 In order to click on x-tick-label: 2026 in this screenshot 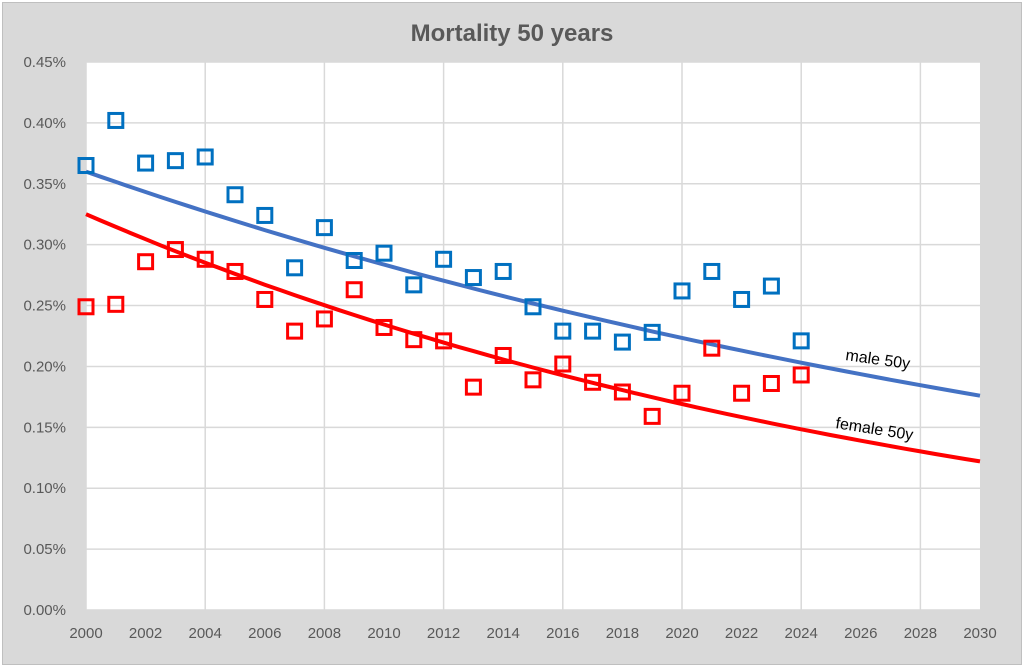, I will do `click(860, 633)`.